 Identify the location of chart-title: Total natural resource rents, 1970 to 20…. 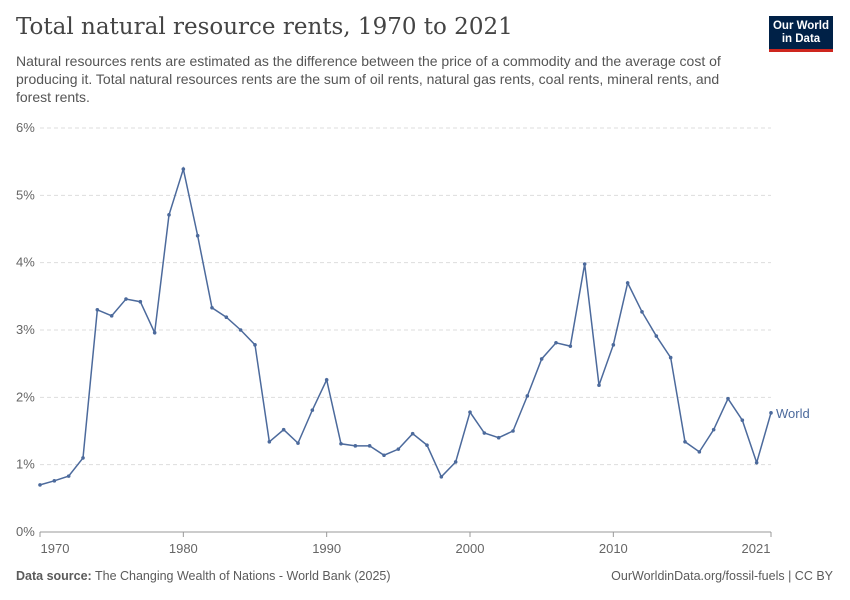
(264, 27).